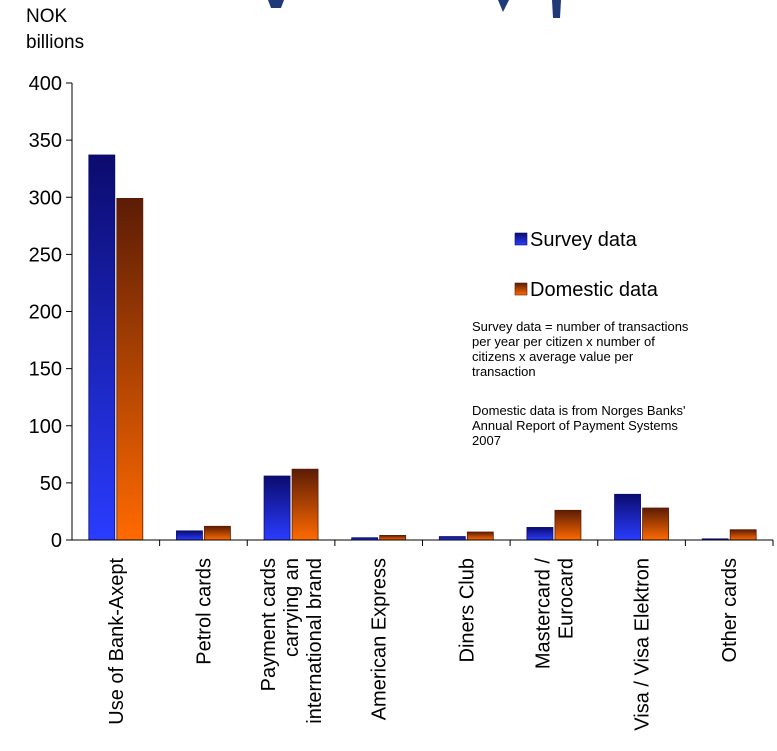  What do you see at coordinates (45, 255) in the screenshot?
I see `y-tick-label: 250` at bounding box center [45, 255].